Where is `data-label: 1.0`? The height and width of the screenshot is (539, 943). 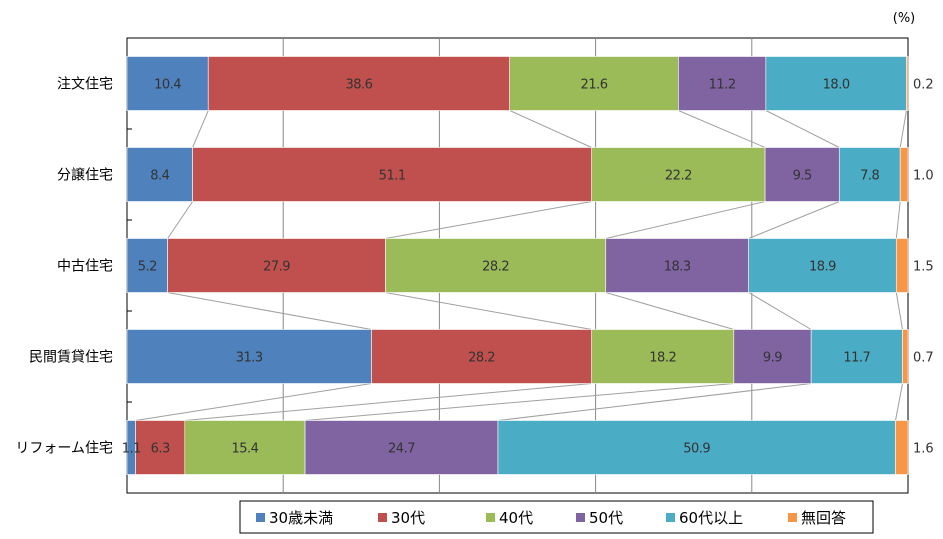 data-label: 1.0 is located at coordinates (923, 176).